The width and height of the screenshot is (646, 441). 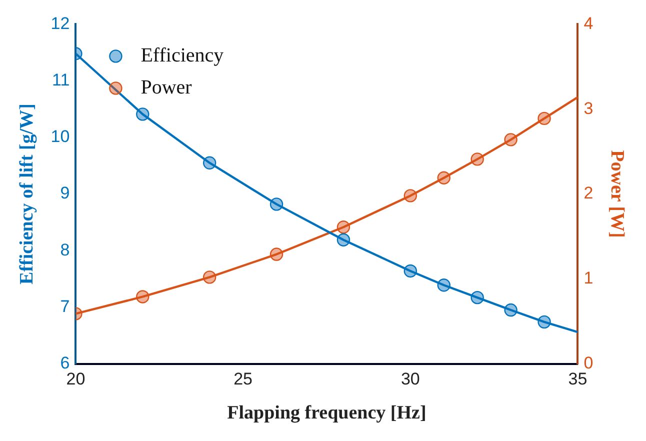 What do you see at coordinates (65, 362) in the screenshot?
I see `y-tick-label: 6` at bounding box center [65, 362].